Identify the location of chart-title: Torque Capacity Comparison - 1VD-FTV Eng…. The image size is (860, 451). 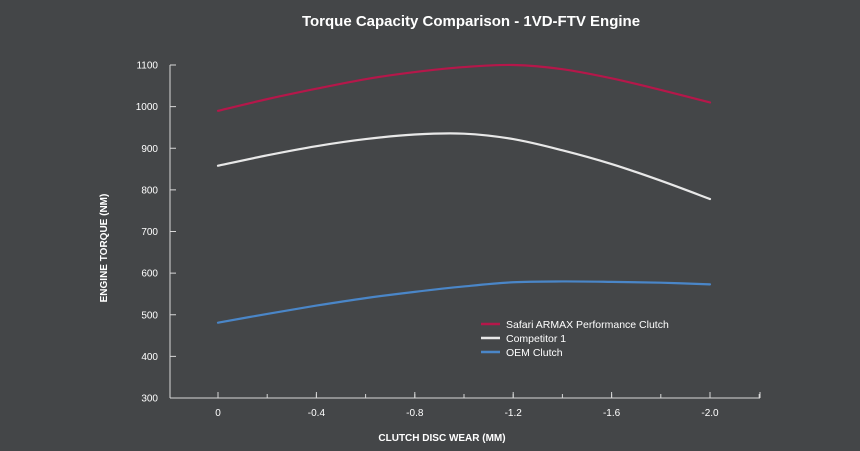
(471, 21).